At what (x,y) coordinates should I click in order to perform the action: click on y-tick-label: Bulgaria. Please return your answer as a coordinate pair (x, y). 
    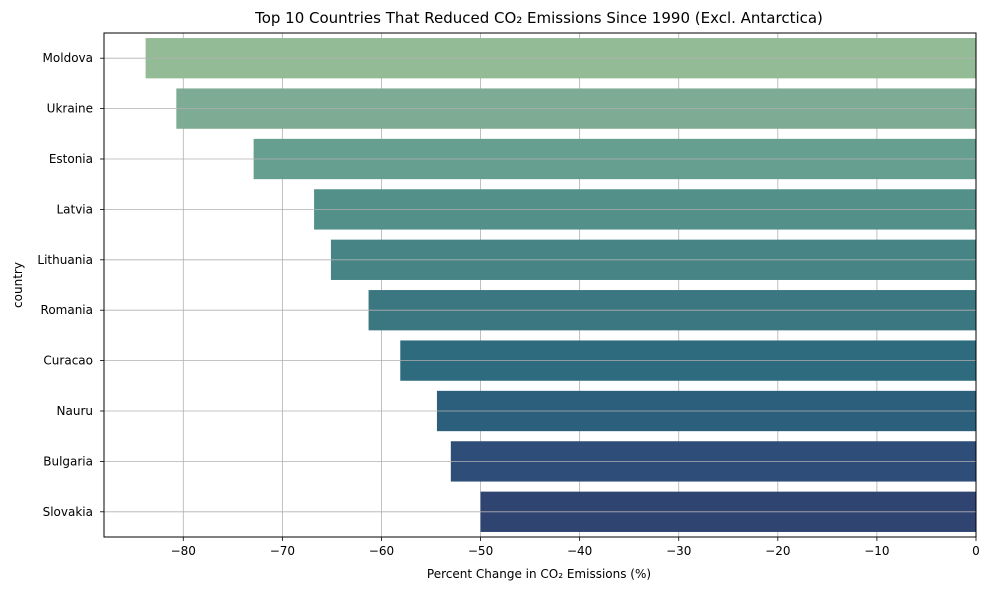
    Looking at the image, I should click on (68, 461).